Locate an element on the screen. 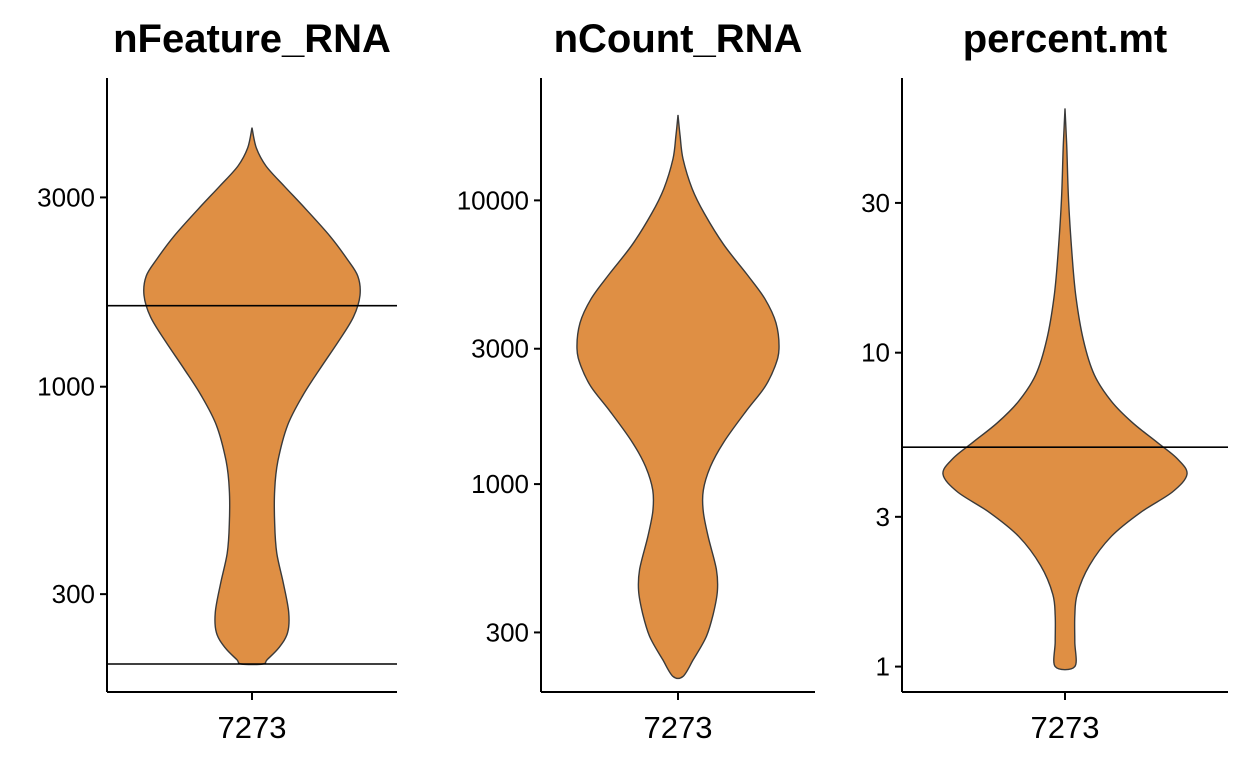 Image resolution: width=1248 pixels, height=768 pixels. y-tick-label: 1 is located at coordinates (883, 667).